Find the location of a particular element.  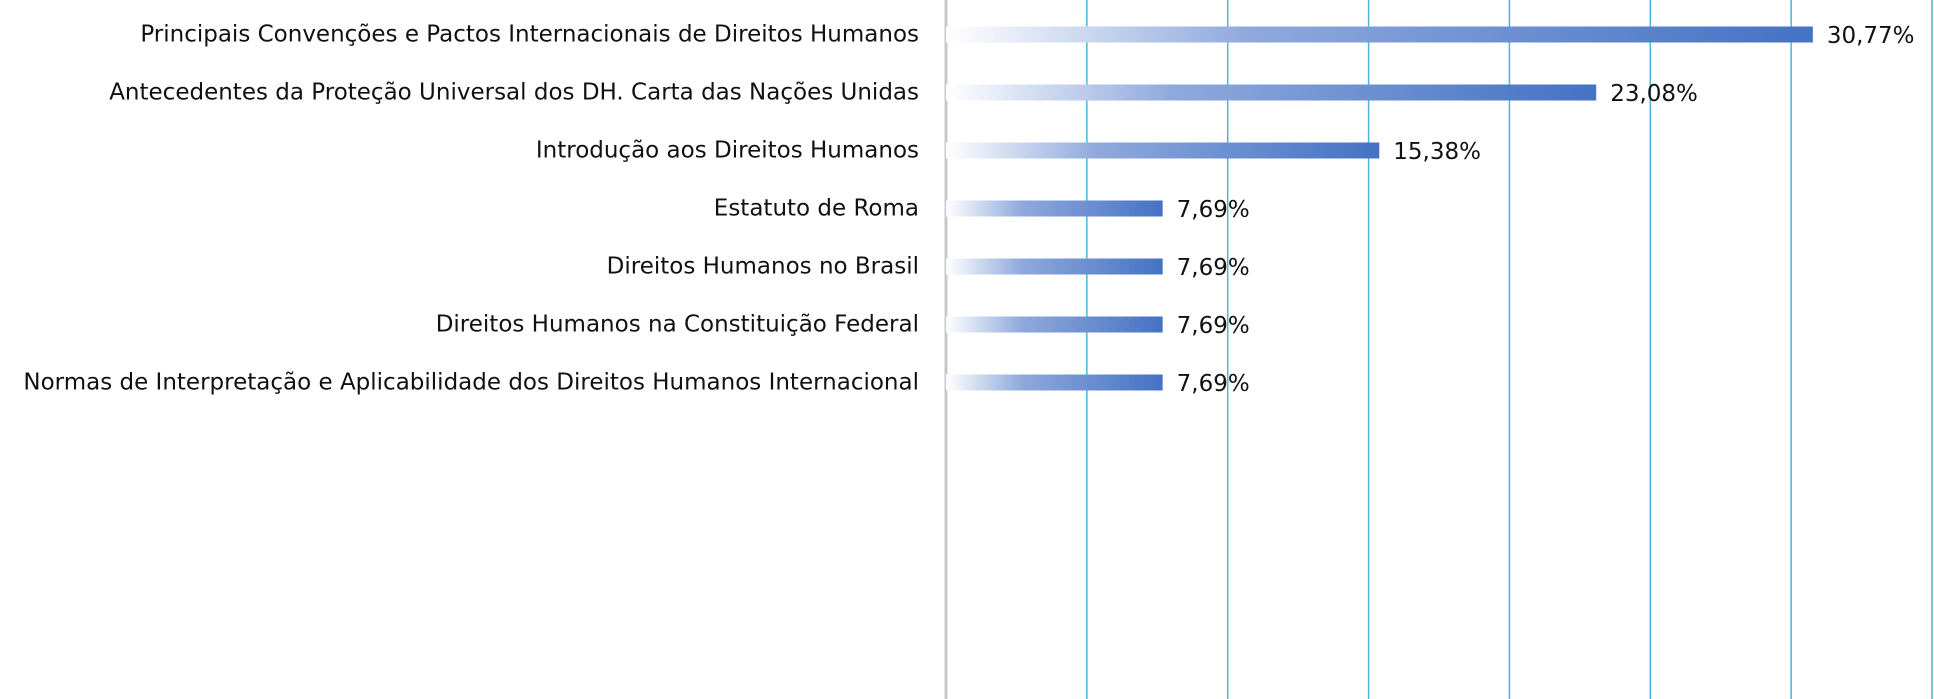

category-label: Introdução aos Direitos Humanos is located at coordinates (727, 150).